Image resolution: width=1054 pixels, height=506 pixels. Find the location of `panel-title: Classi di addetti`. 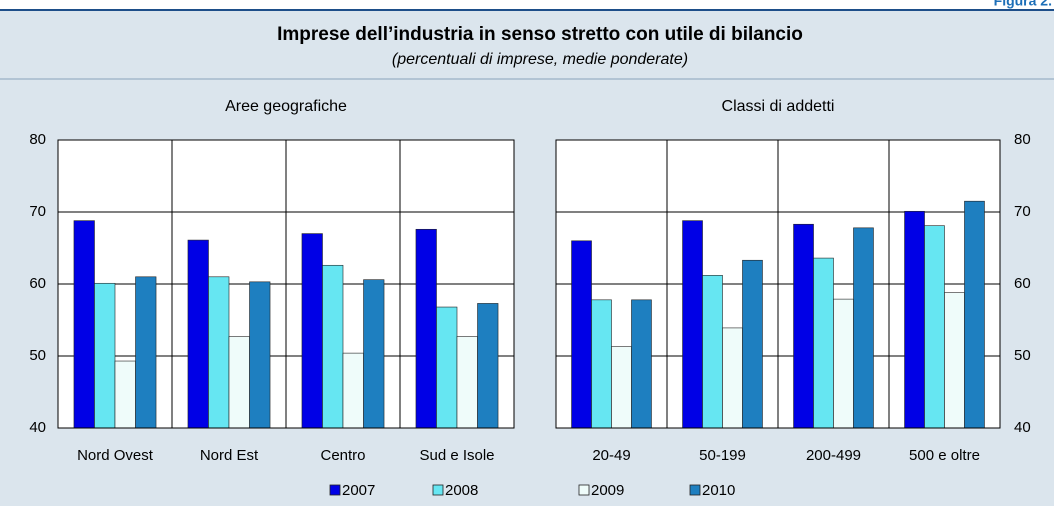

panel-title: Classi di addetti is located at coordinates (778, 106).